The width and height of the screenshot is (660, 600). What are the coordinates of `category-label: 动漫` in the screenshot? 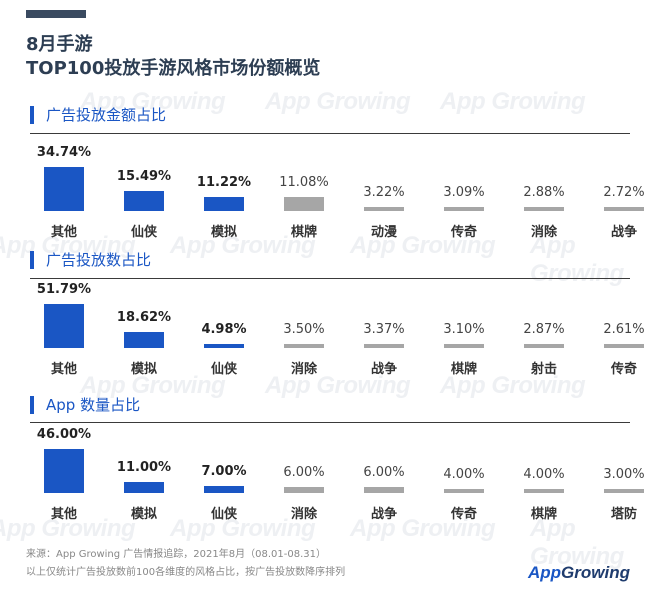 It's located at (383, 232).